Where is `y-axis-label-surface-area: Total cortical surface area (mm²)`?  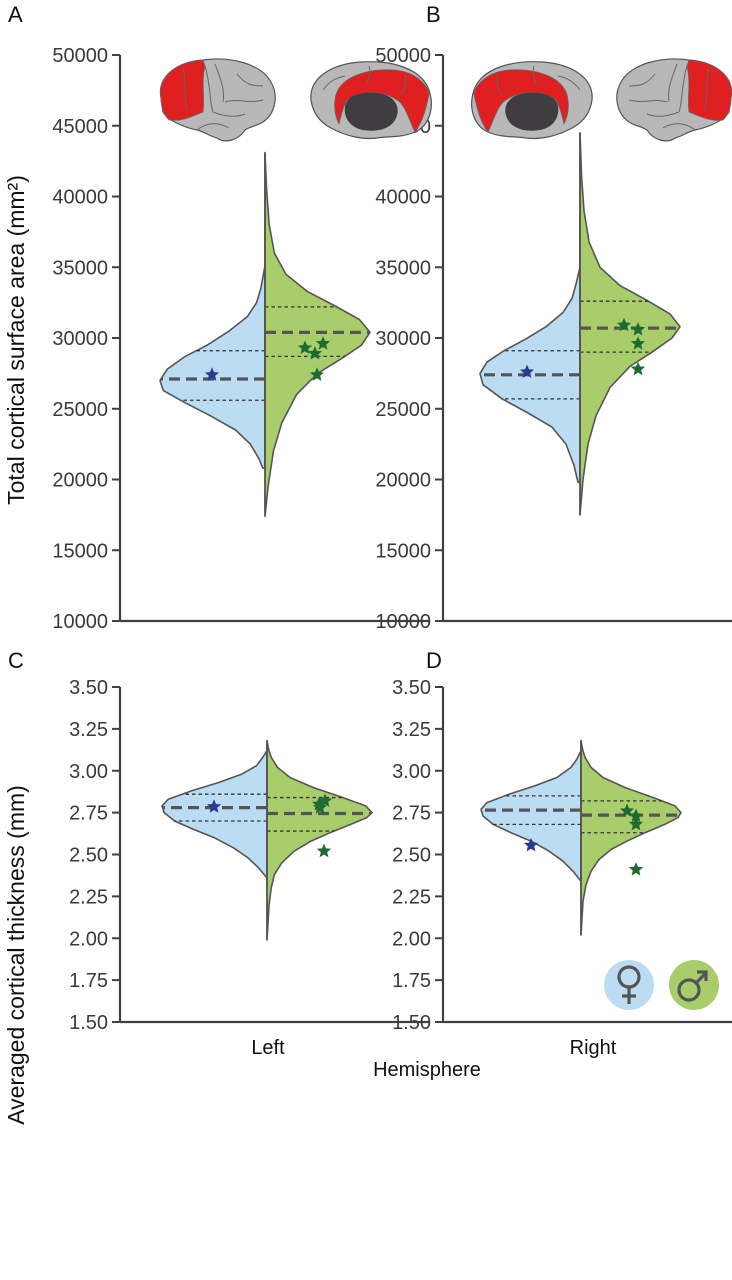 y-axis-label-surface-area: Total cortical surface area (mm²) is located at coordinates (16, 340).